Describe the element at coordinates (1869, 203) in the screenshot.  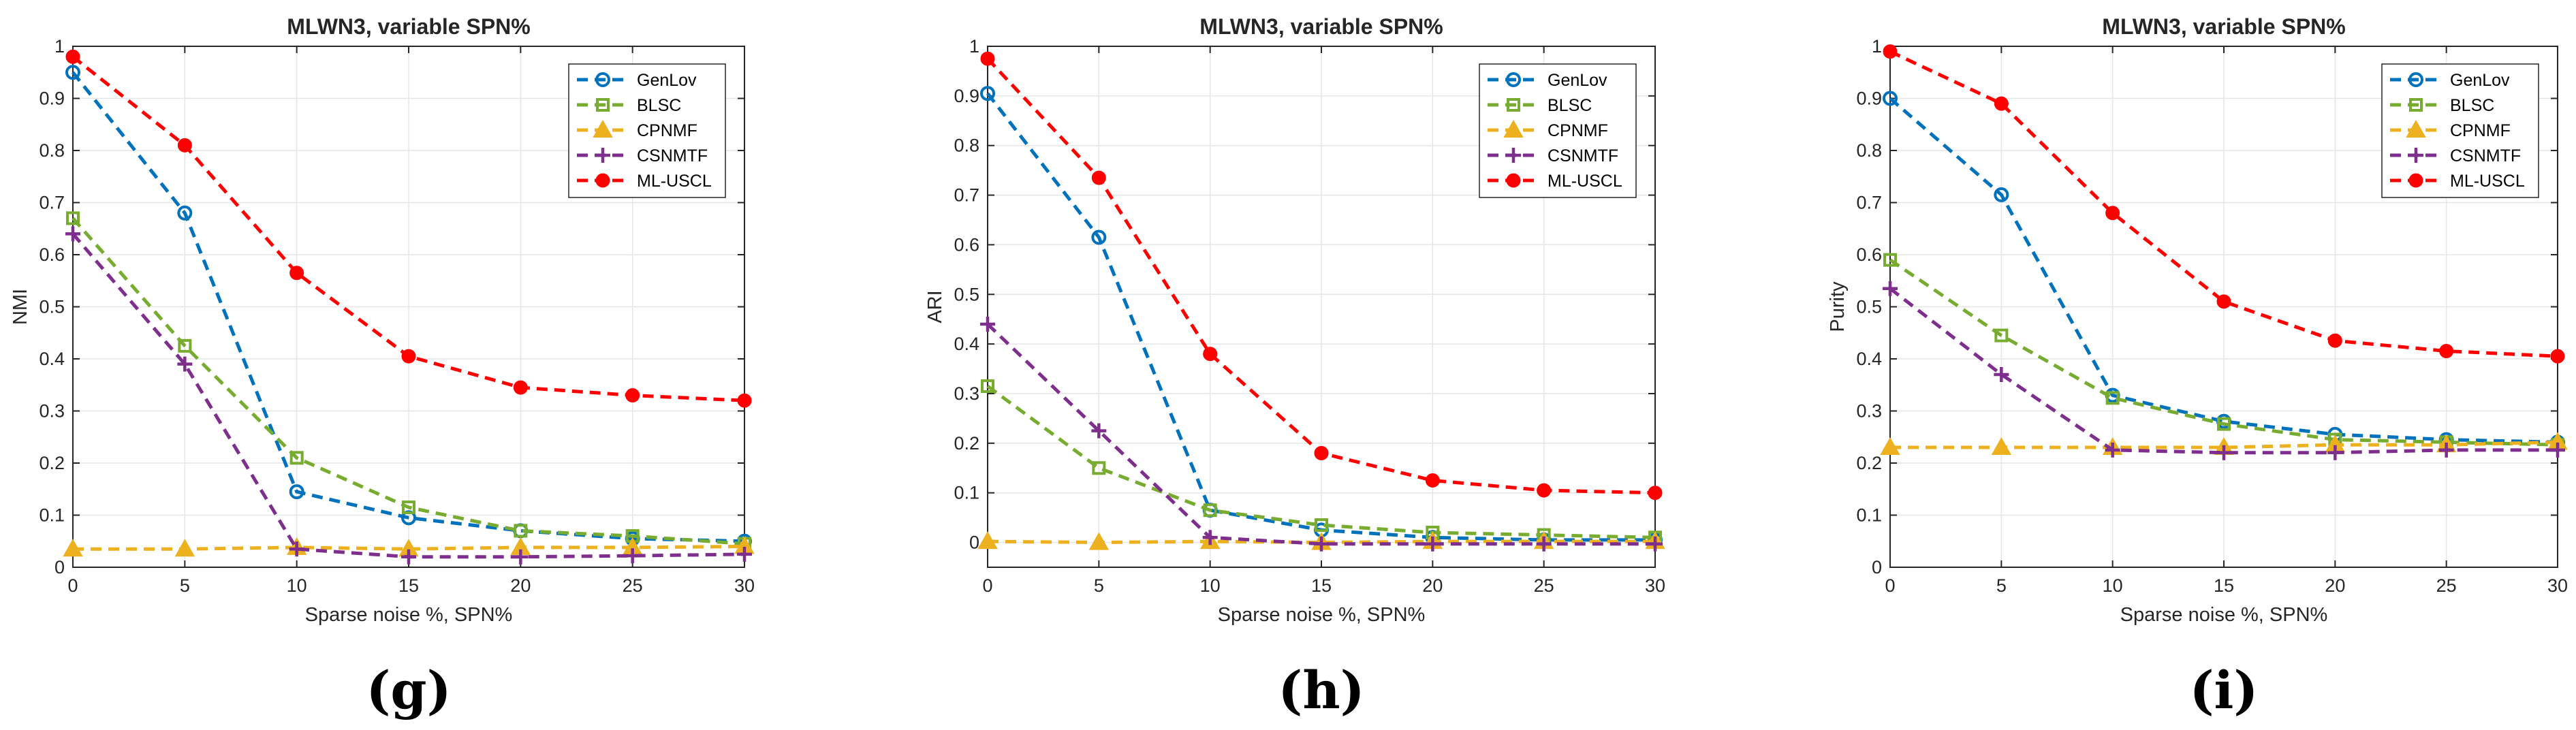
I see `y-tick-label: 0.7` at that location.